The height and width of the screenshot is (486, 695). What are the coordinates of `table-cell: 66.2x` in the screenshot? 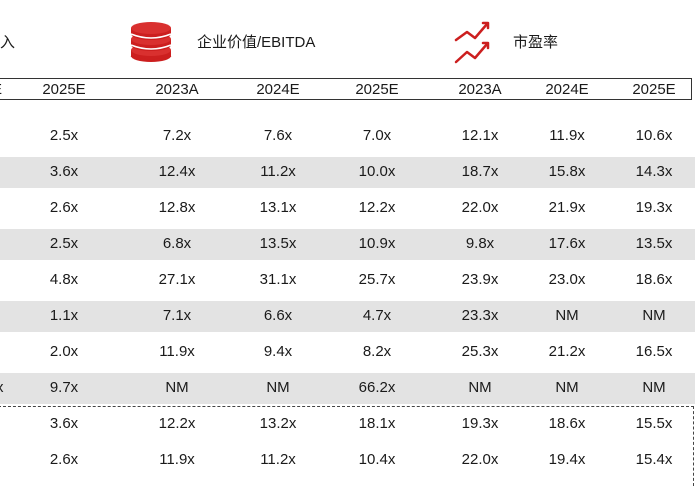 It's located at (377, 387).